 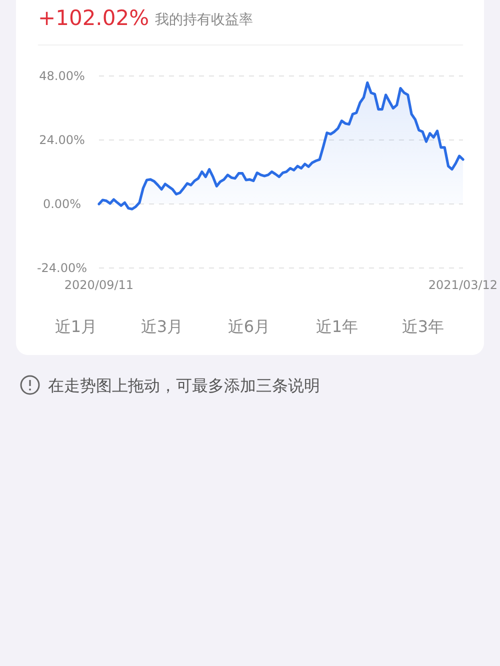 What do you see at coordinates (62, 140) in the screenshot?
I see `y-tick-label: 24.00%` at bounding box center [62, 140].